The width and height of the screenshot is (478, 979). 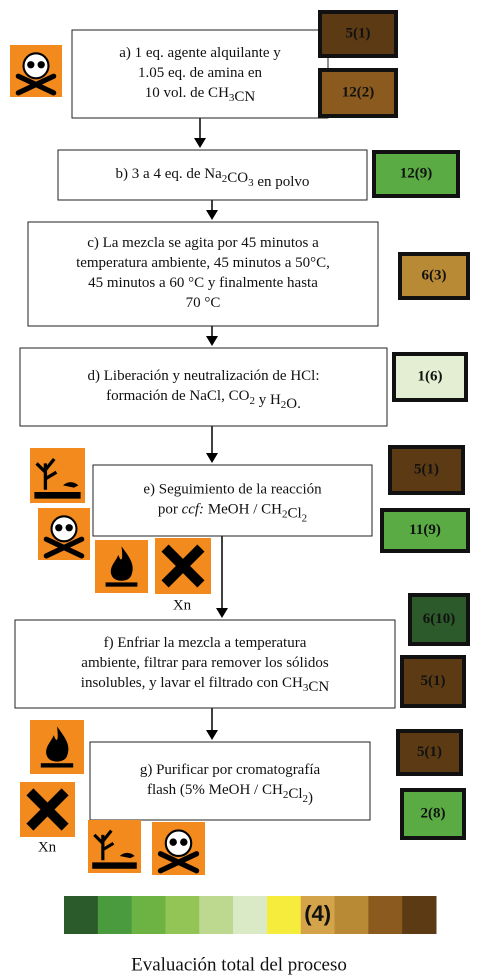 I want to click on text-run: f) Enfriar la mezcla a temperatura, so click(x=205, y=643).